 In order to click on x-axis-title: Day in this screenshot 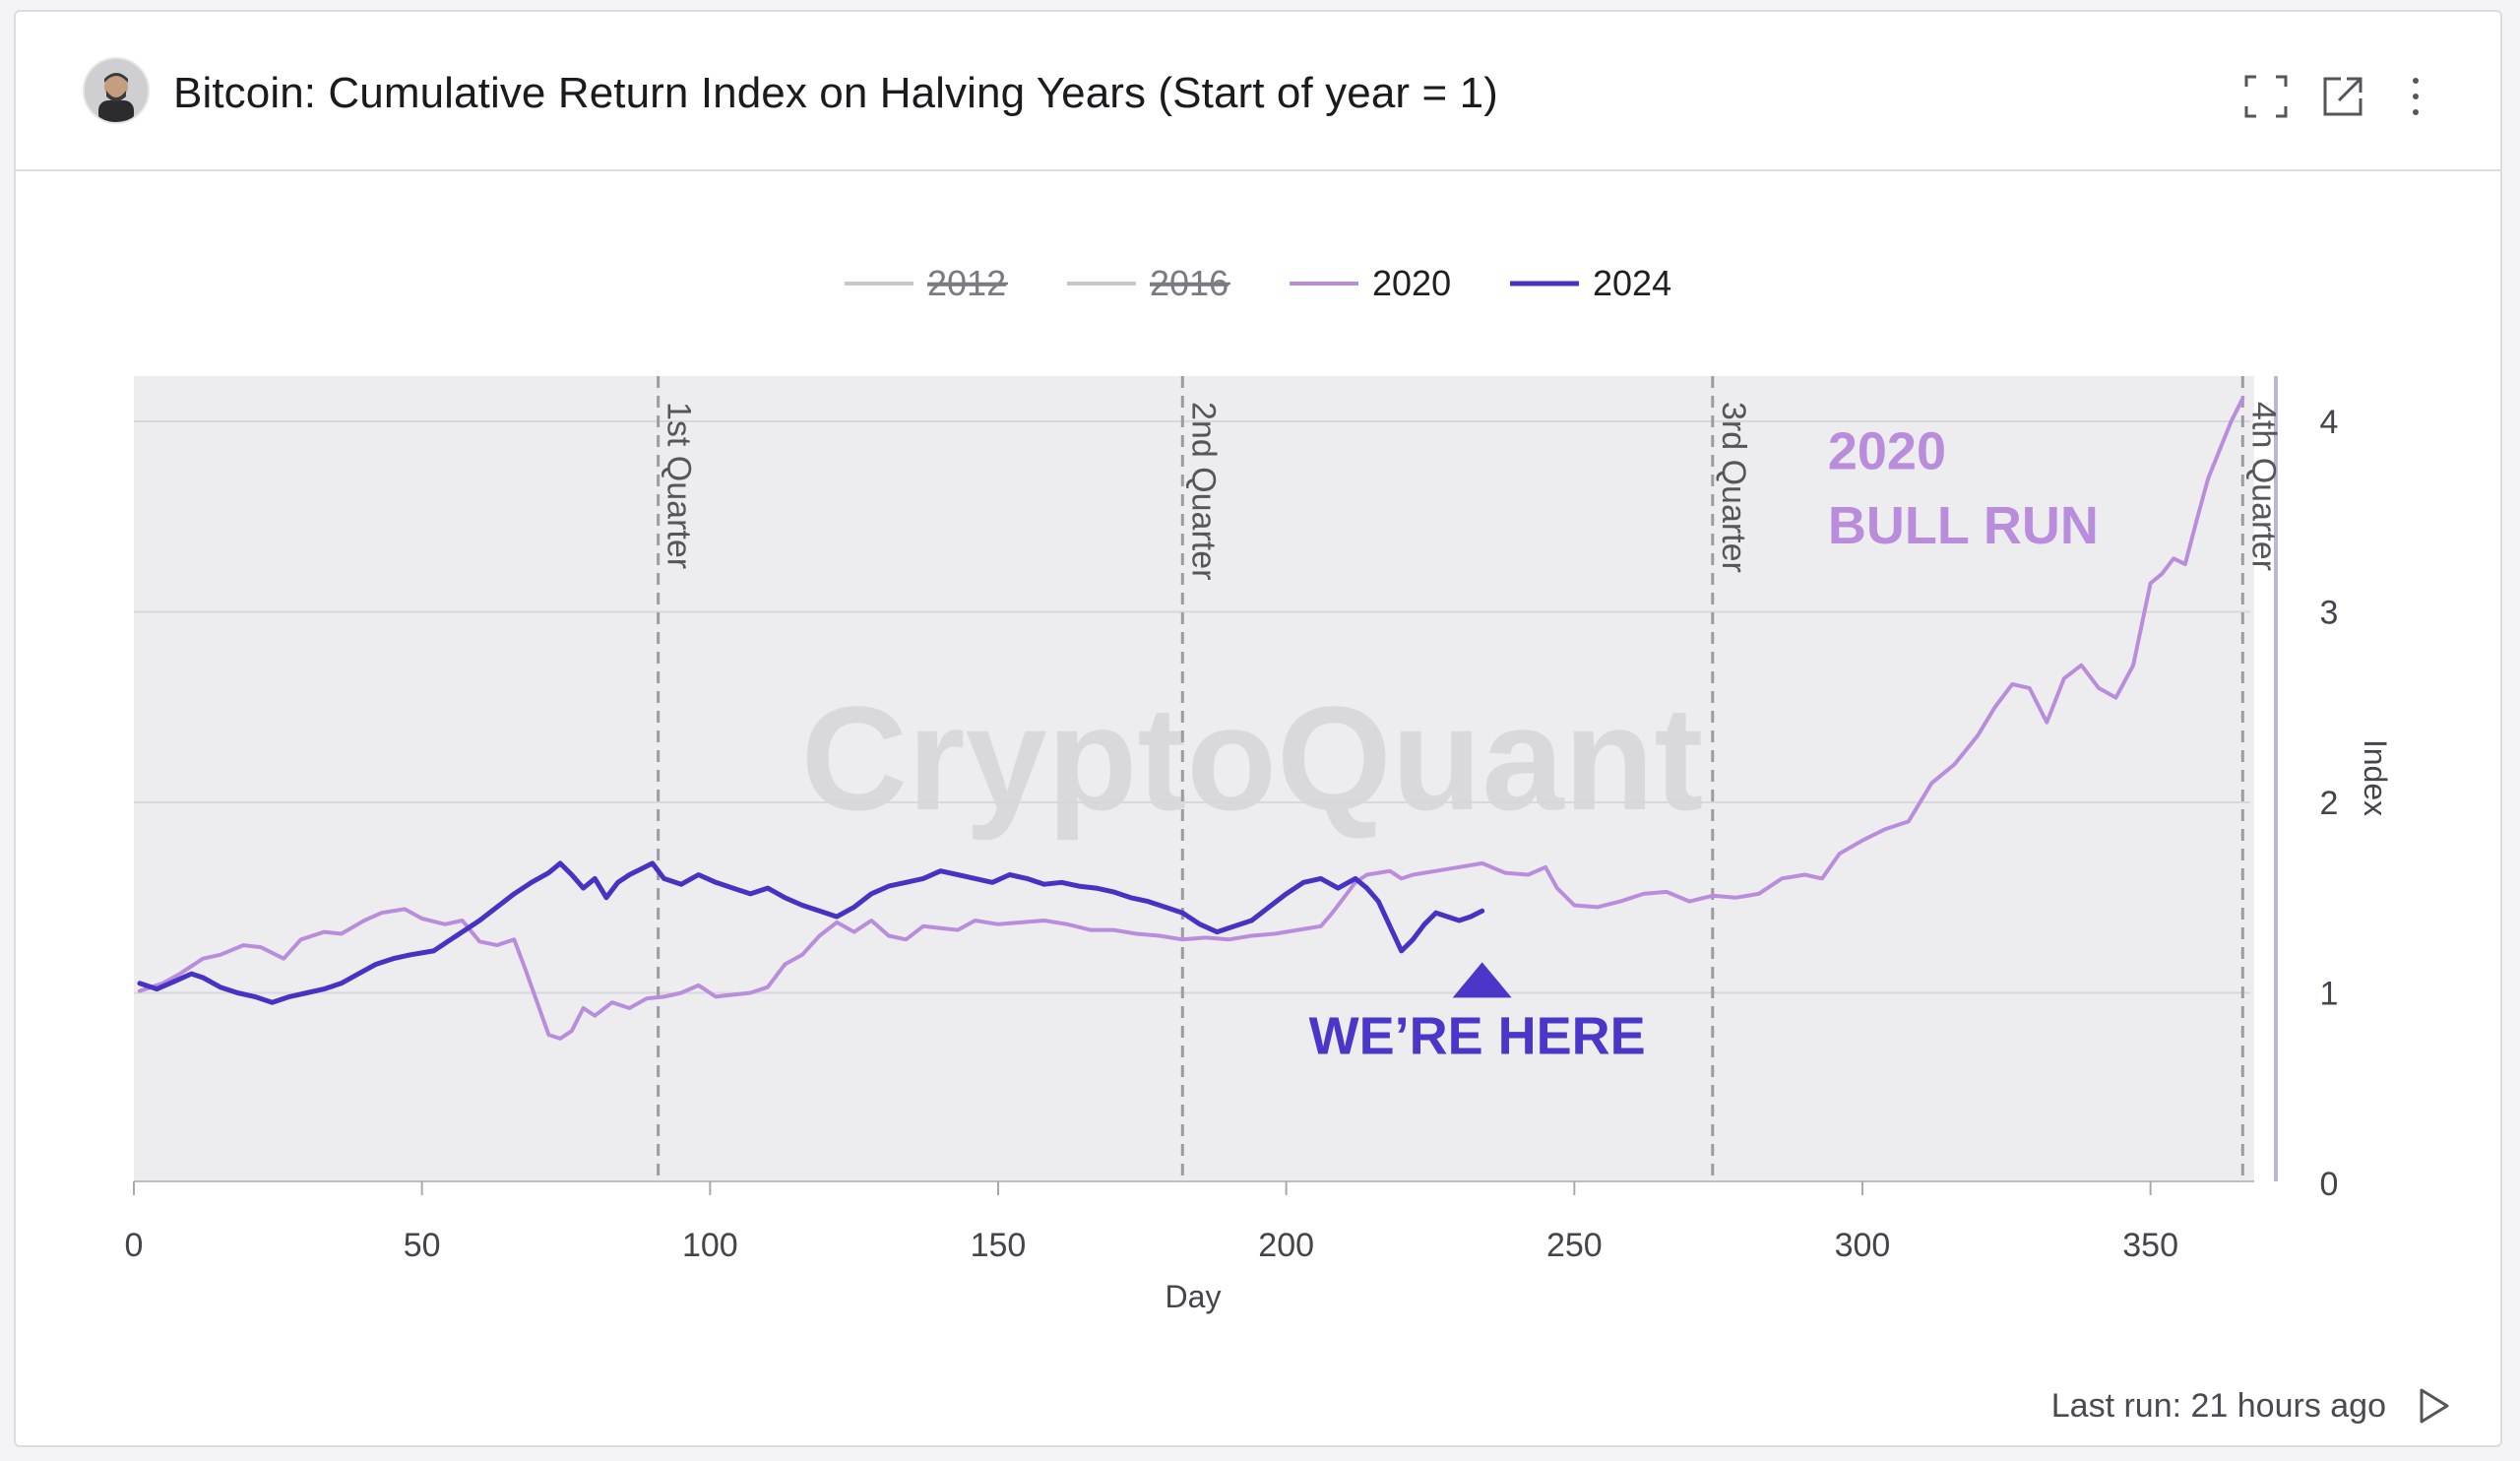, I will do `click(1194, 1296)`.